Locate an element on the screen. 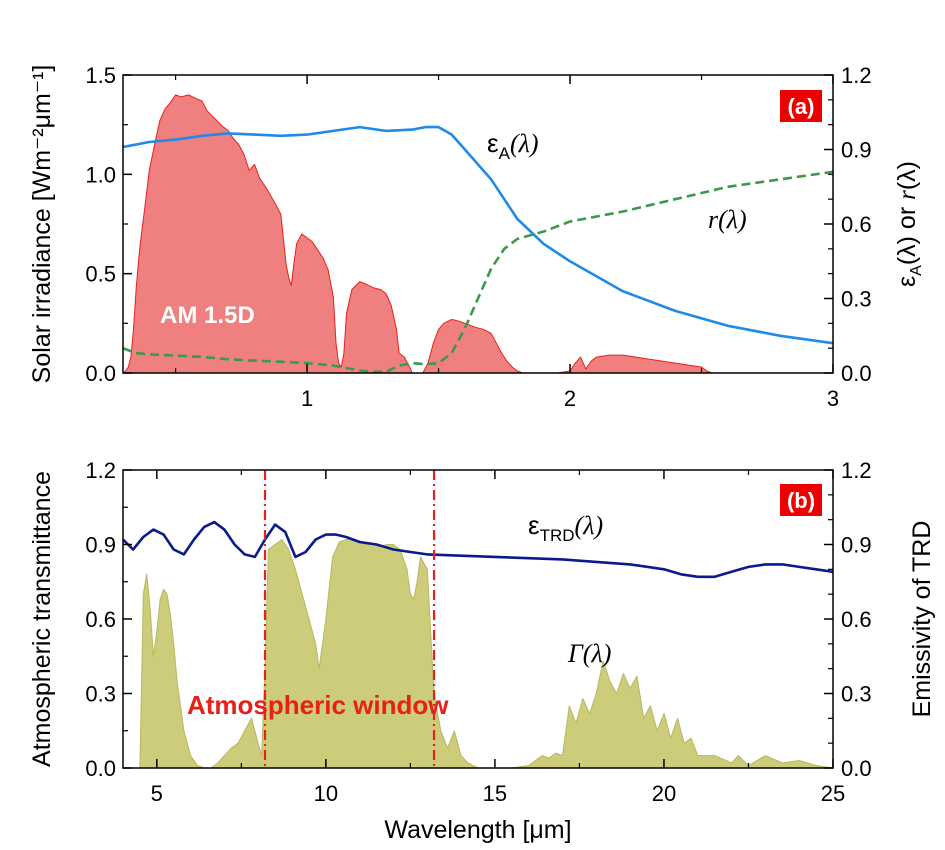  y-left-tick-label-b-4: 1.2 is located at coordinates (100, 470).